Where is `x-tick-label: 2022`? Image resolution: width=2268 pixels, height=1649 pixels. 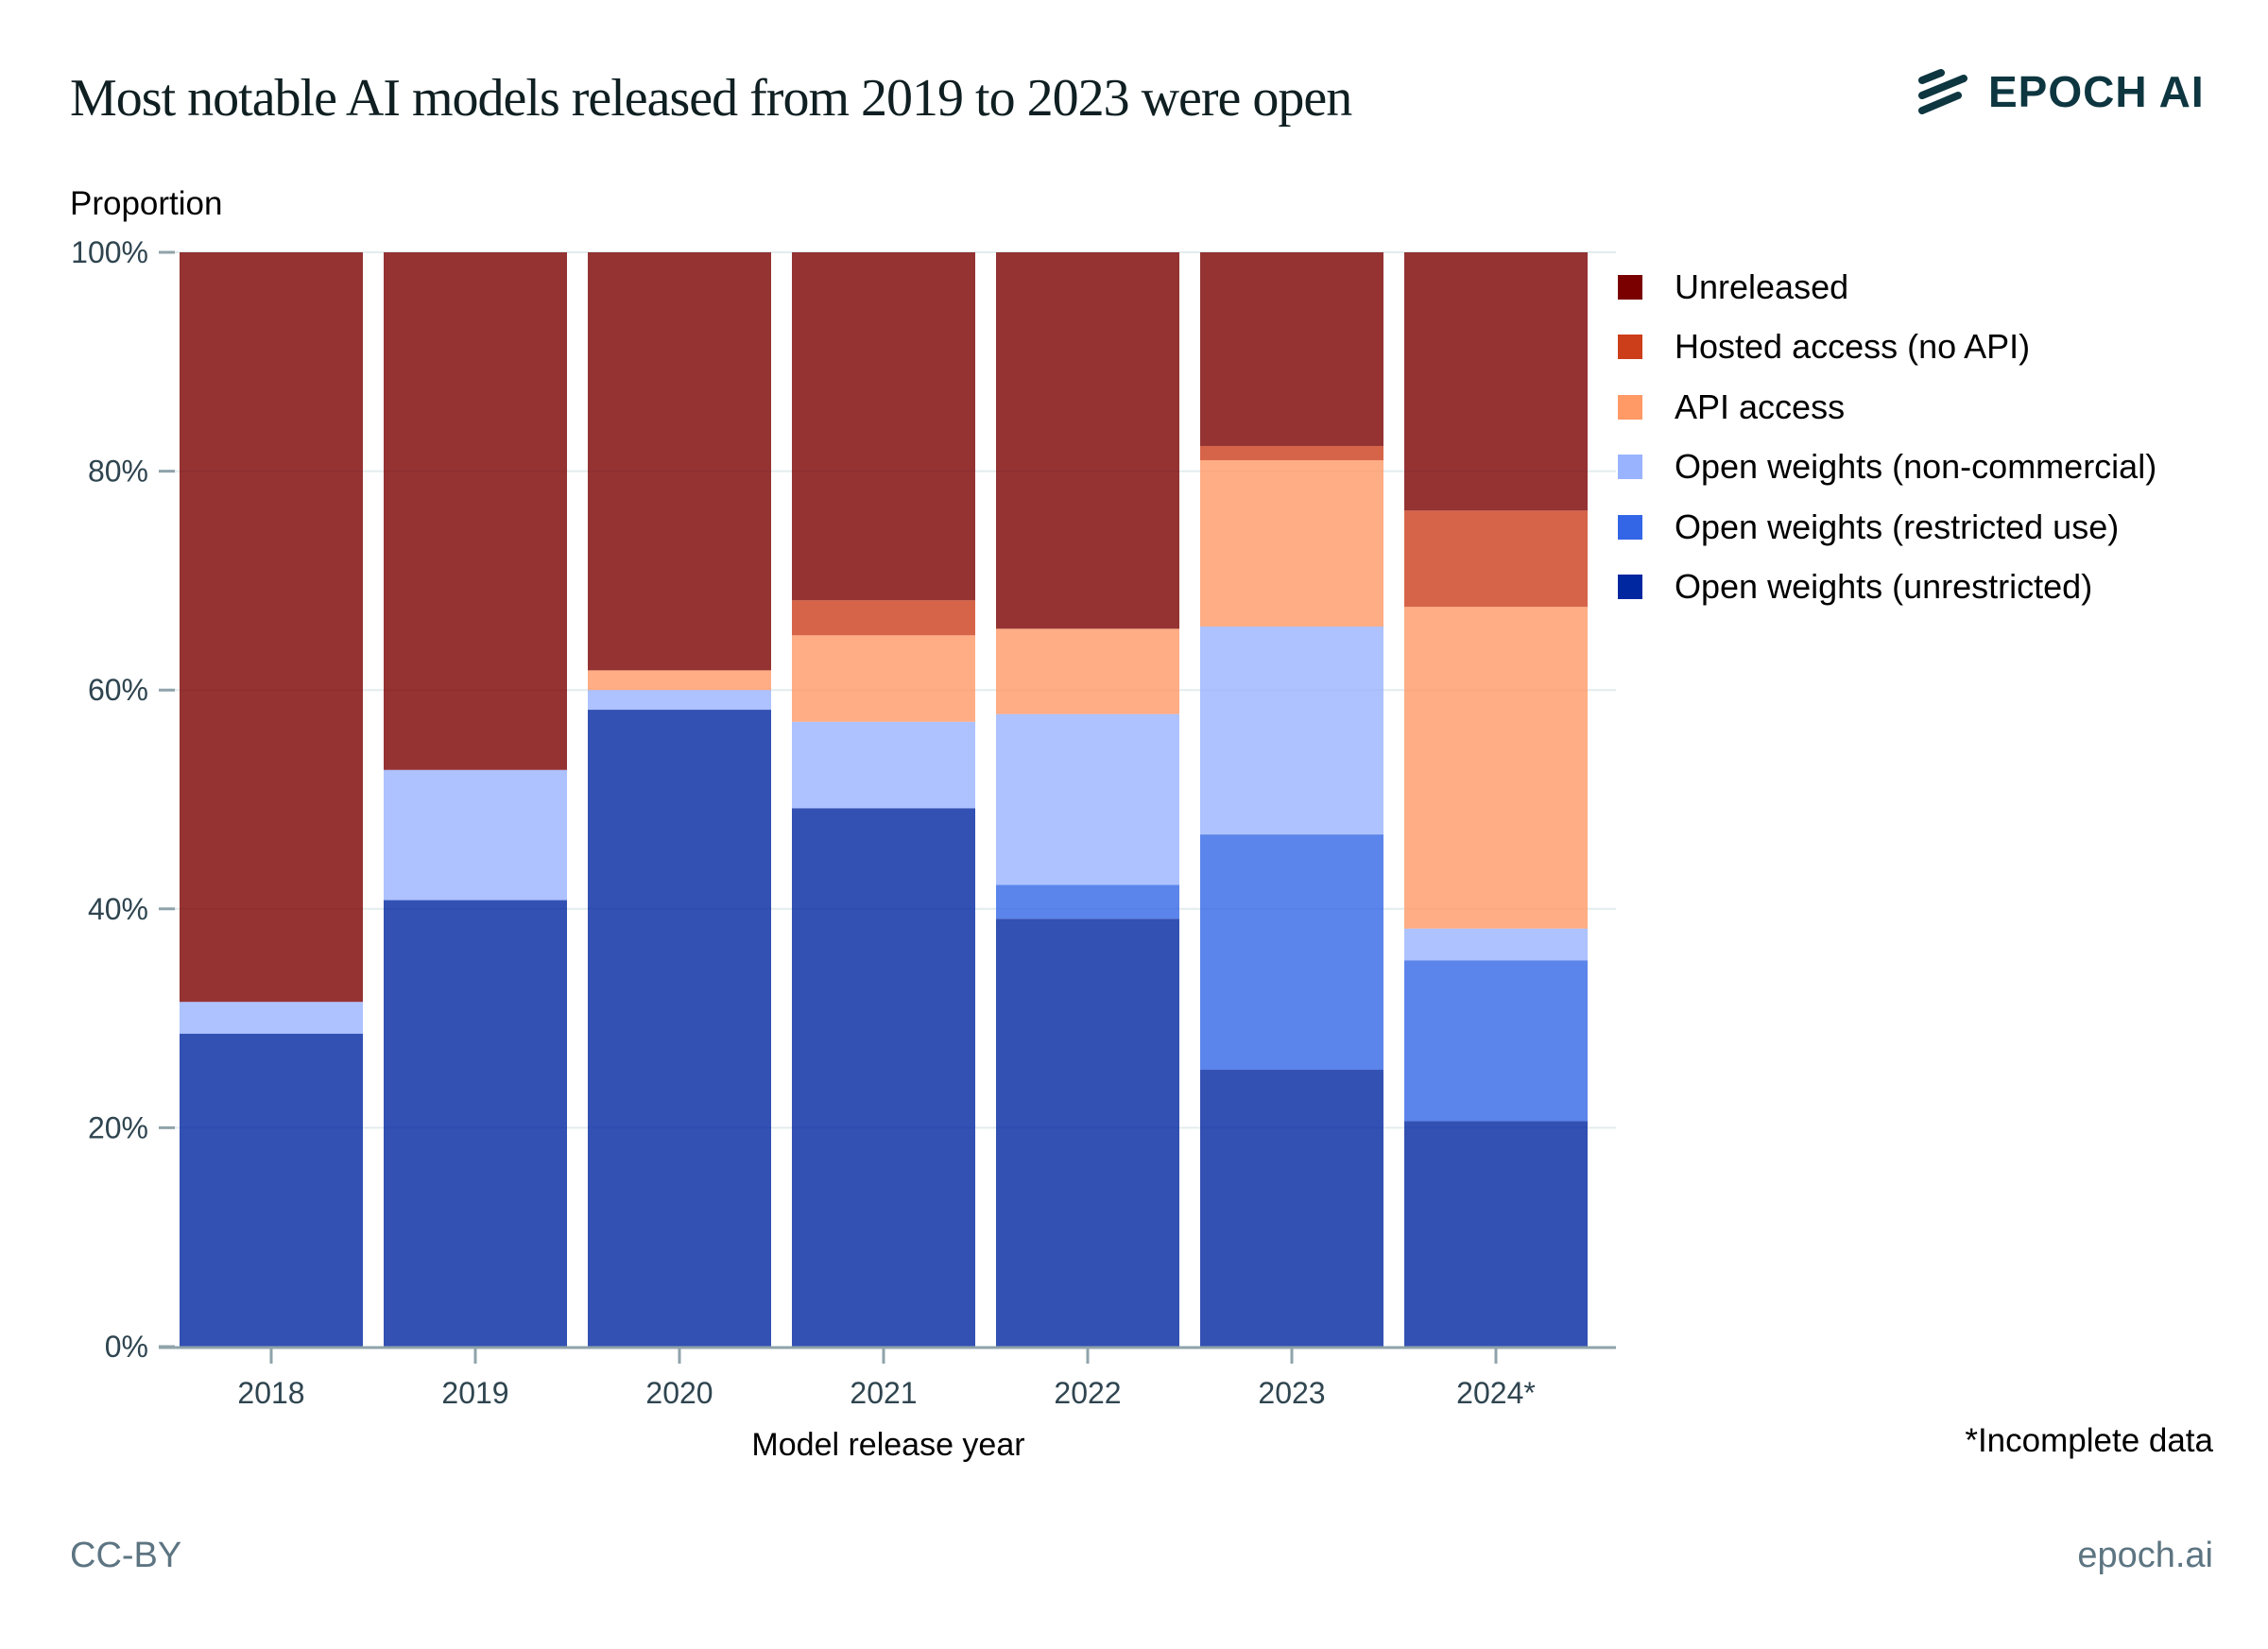
x-tick-label: 2022 is located at coordinates (1087, 1393).